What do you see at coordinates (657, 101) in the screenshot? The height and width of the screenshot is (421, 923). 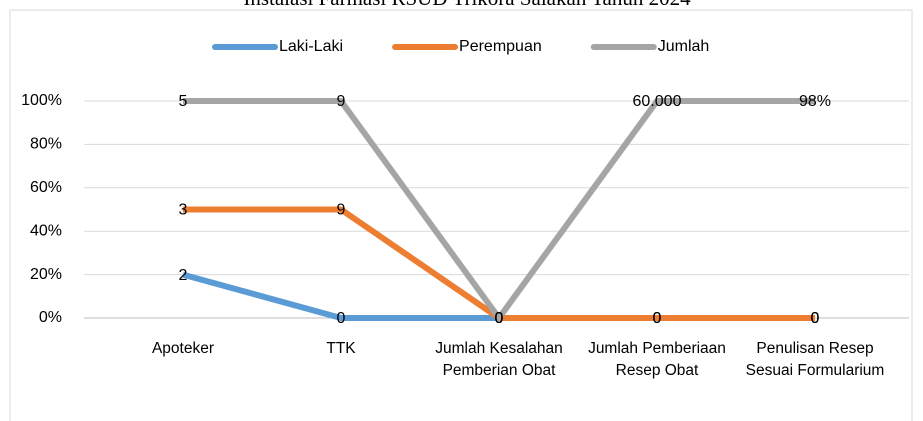 I see `data-label: 60.000` at bounding box center [657, 101].